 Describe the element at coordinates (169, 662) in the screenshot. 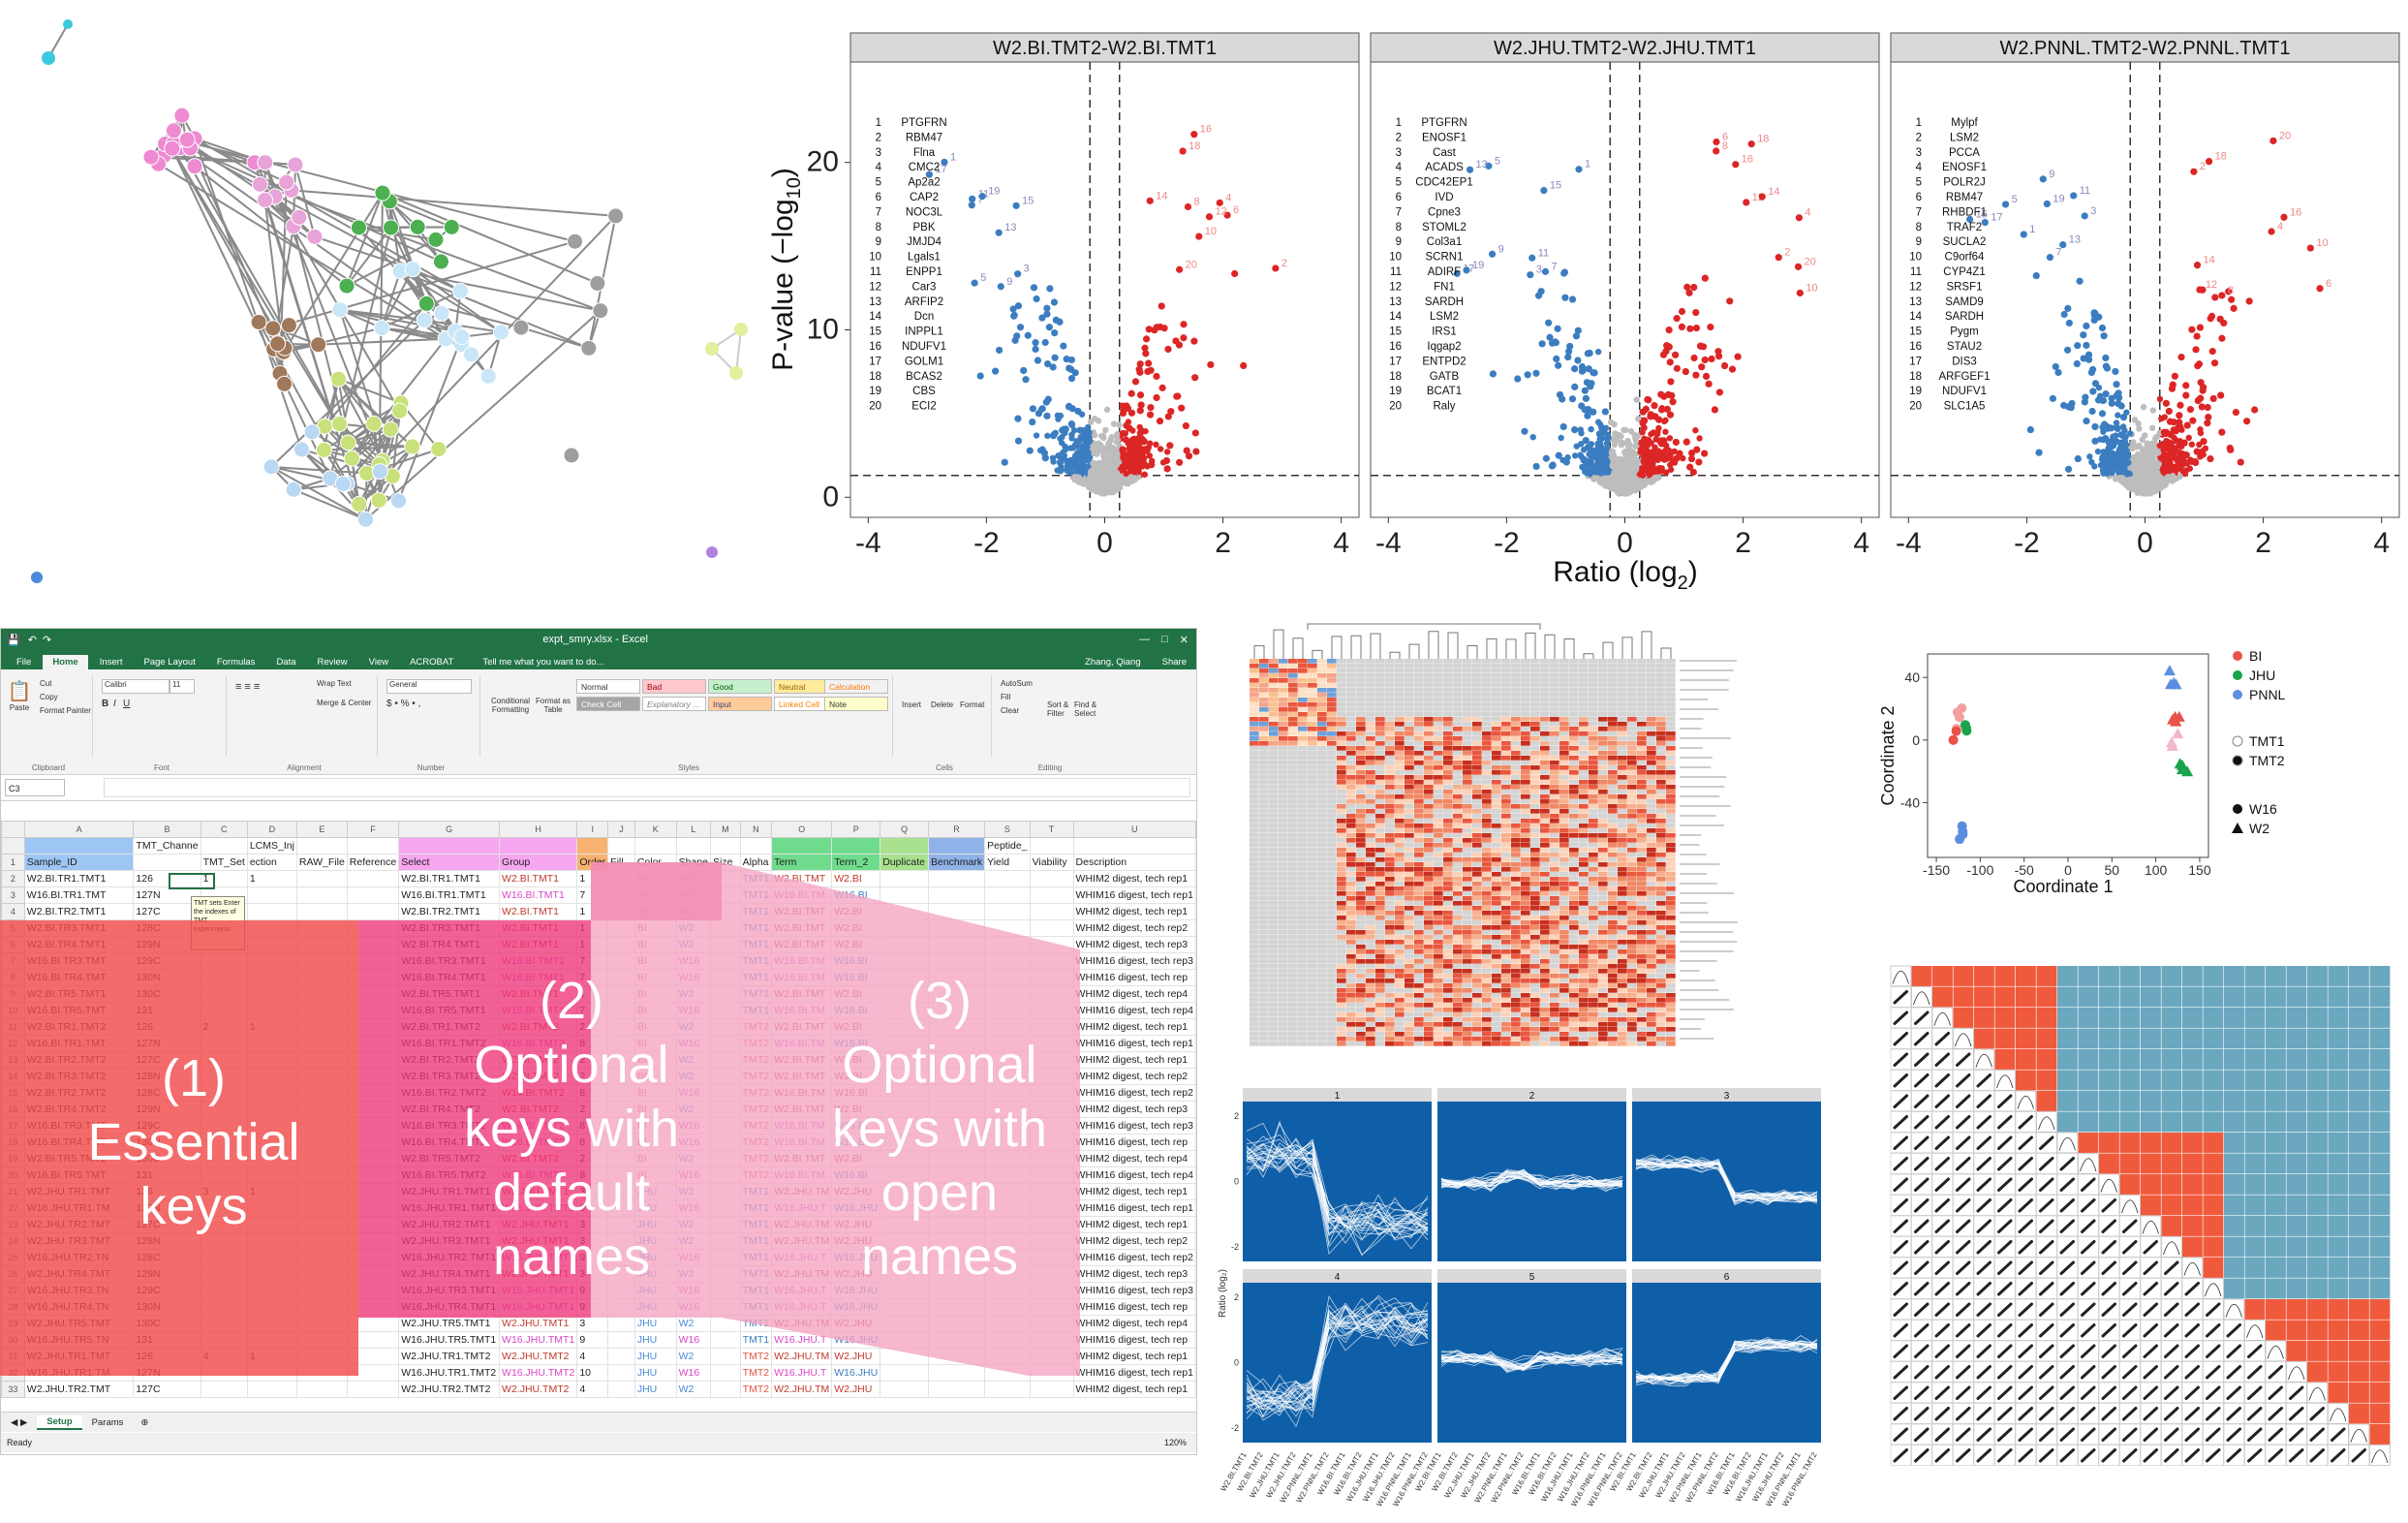

I see `tab-page-layout: Page Layout` at that location.